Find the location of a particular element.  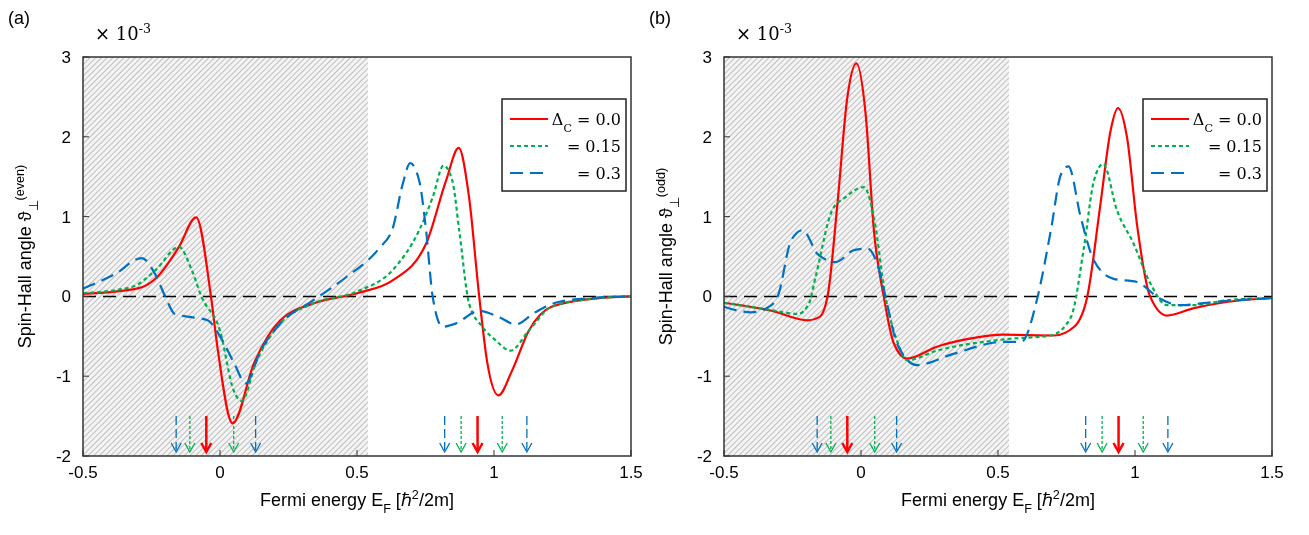

chart-title: (a) is located at coordinates (19, 18).